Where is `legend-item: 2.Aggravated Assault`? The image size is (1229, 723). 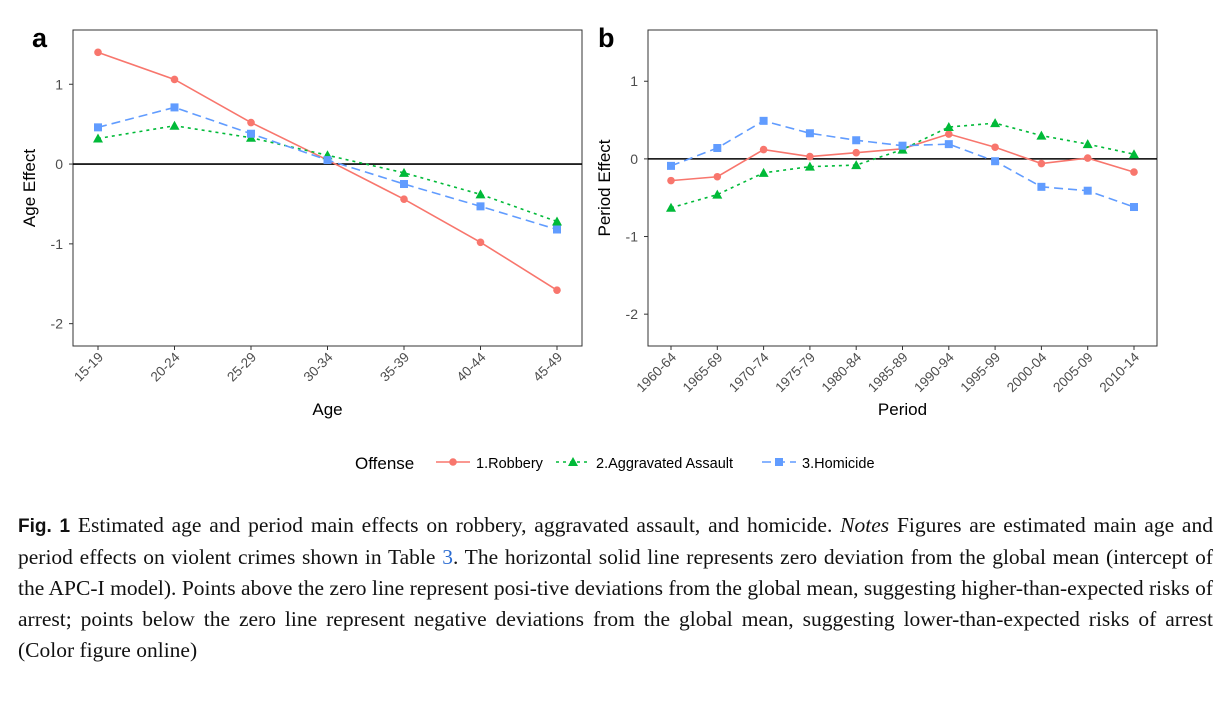
legend-item: 2.Aggravated Assault is located at coordinates (644, 464).